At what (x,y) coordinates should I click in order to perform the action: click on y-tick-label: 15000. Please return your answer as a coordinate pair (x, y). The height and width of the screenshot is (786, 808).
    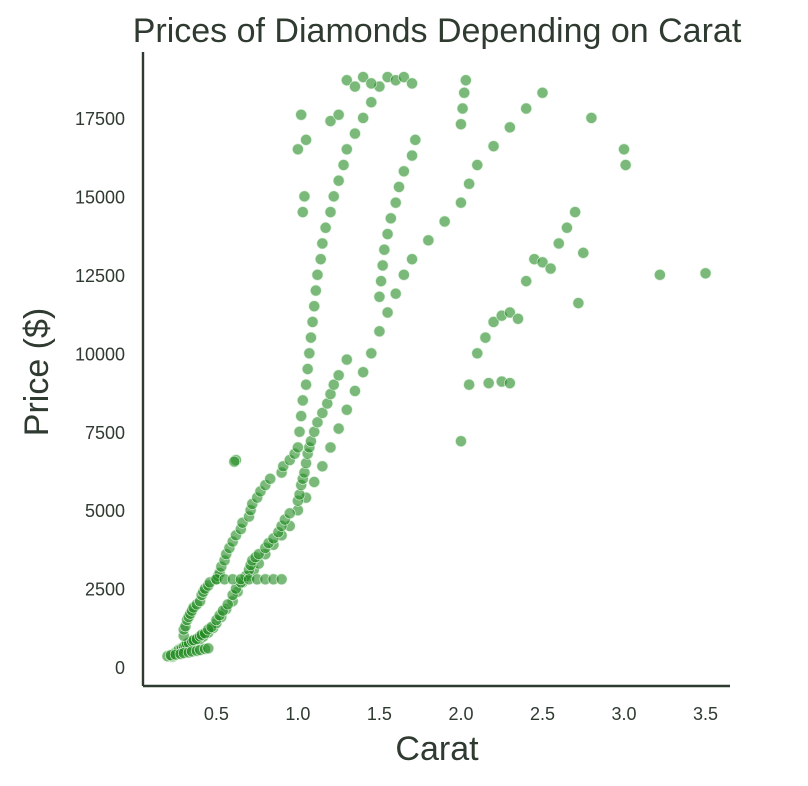
    Looking at the image, I should click on (100, 197).